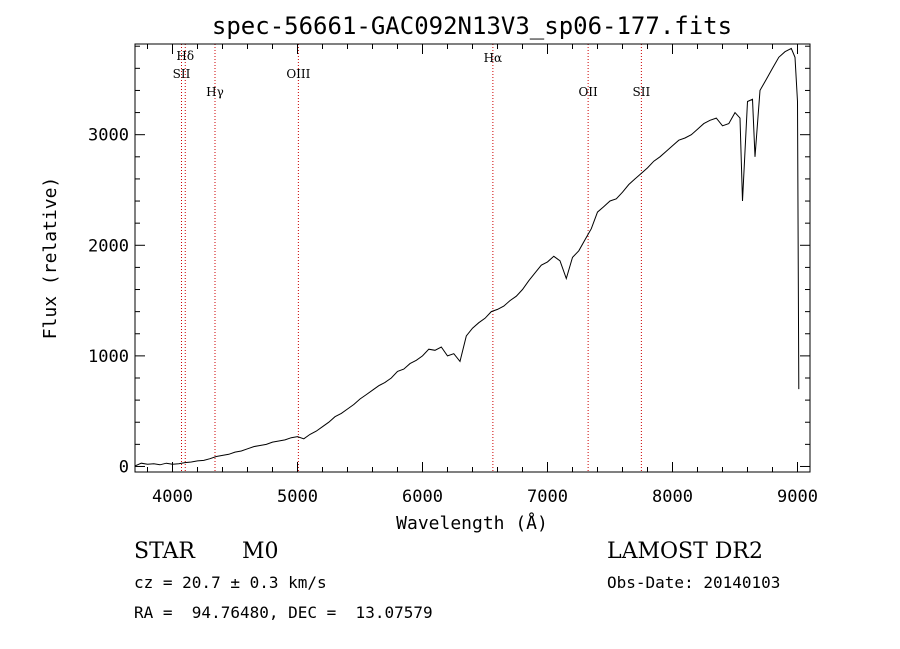 This screenshot has height=649, width=900. Describe the element at coordinates (472, 26) in the screenshot. I see `chart-title: spec-56661-GAC092N13V3_sp06-177.fits` at that location.